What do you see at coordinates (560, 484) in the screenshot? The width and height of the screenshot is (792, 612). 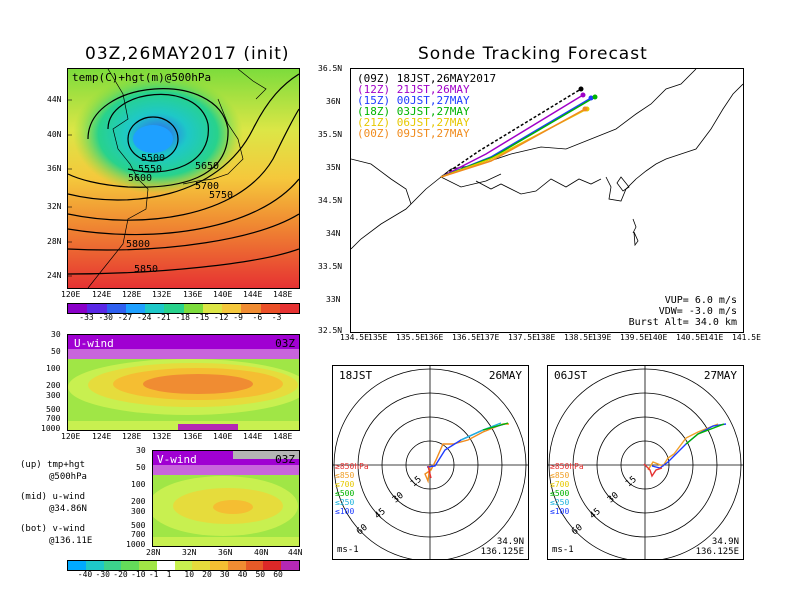 I see `level-item: ≤700` at bounding box center [560, 484].